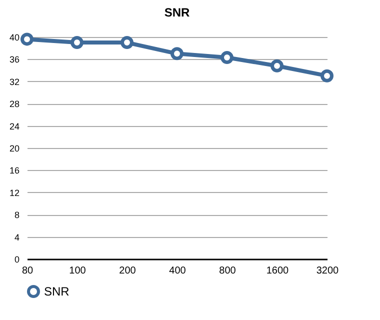  What do you see at coordinates (14, 149) in the screenshot?
I see `y-tick-label: 20` at bounding box center [14, 149].